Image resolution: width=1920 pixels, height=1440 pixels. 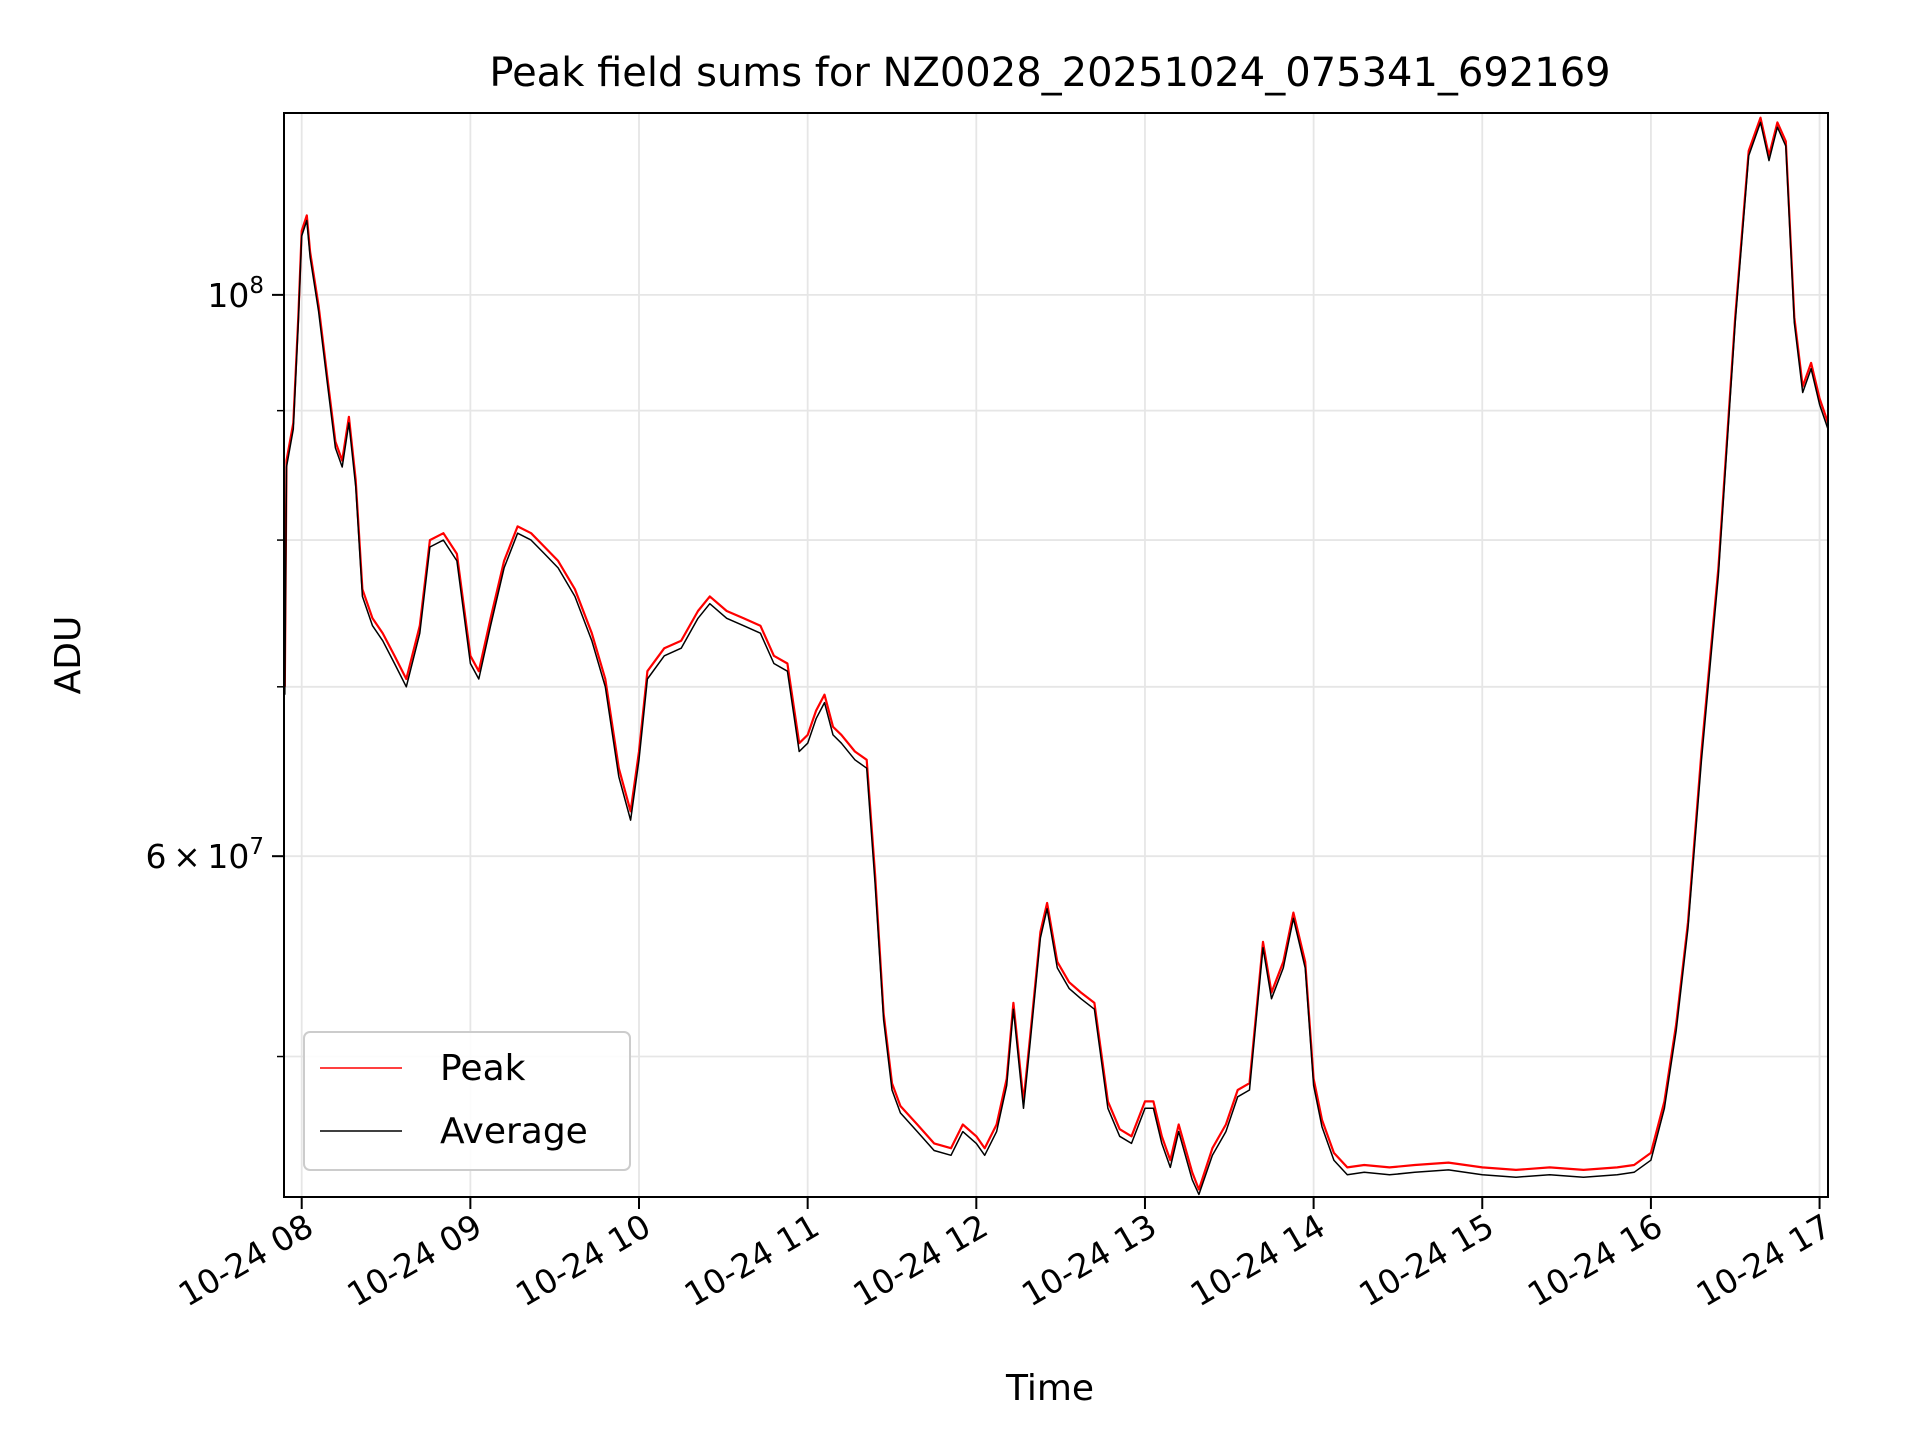 I want to click on x-tick-label: 10-24 11, so click(x=752, y=1260).